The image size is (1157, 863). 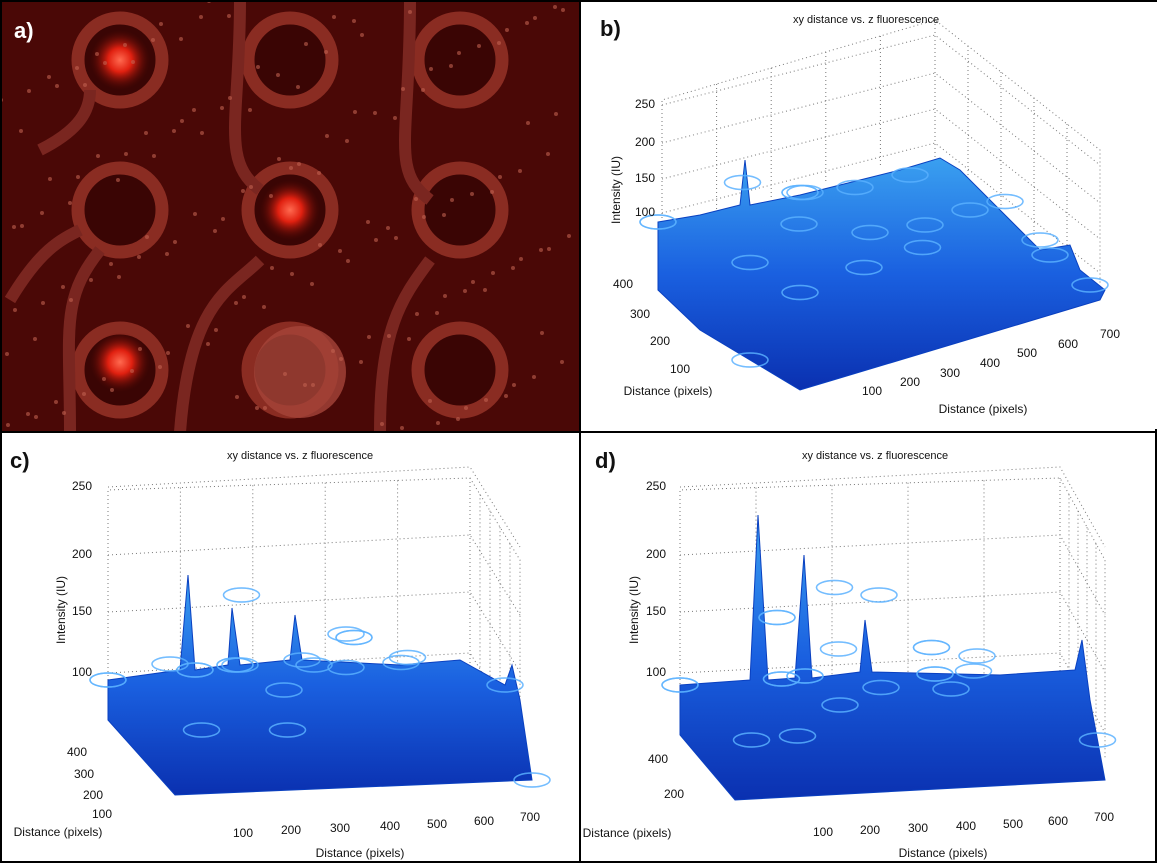 I want to click on plot-title: xy distance vs. z fluorescence, so click(x=866, y=20).